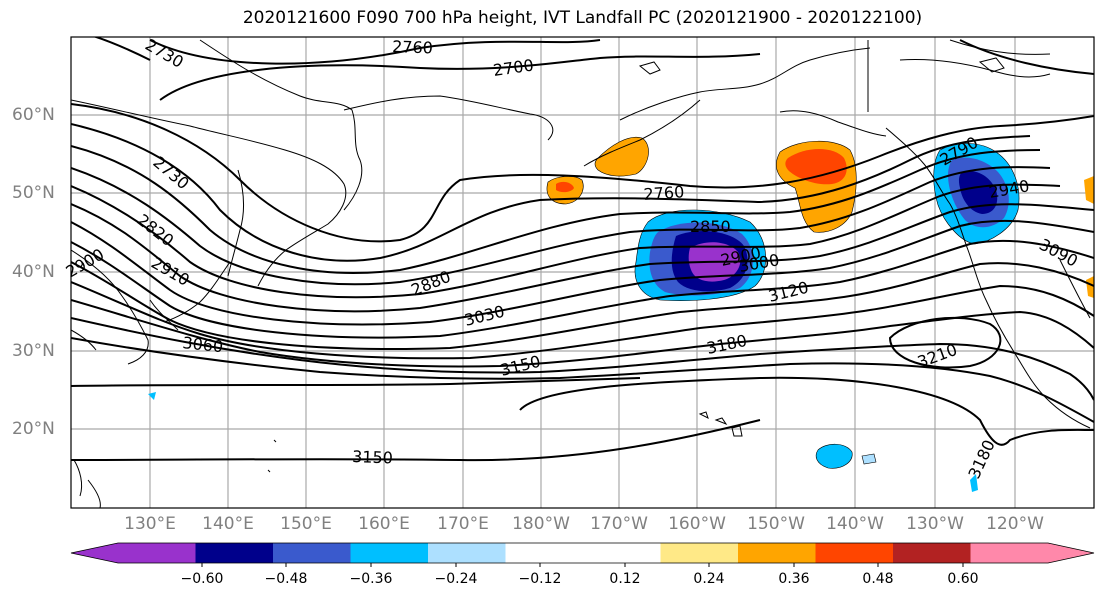 Image resolution: width=1105 pixels, height=601 pixels. What do you see at coordinates (202, 579) in the screenshot?
I see `colorbar-tick-label: −0.60` at bounding box center [202, 579].